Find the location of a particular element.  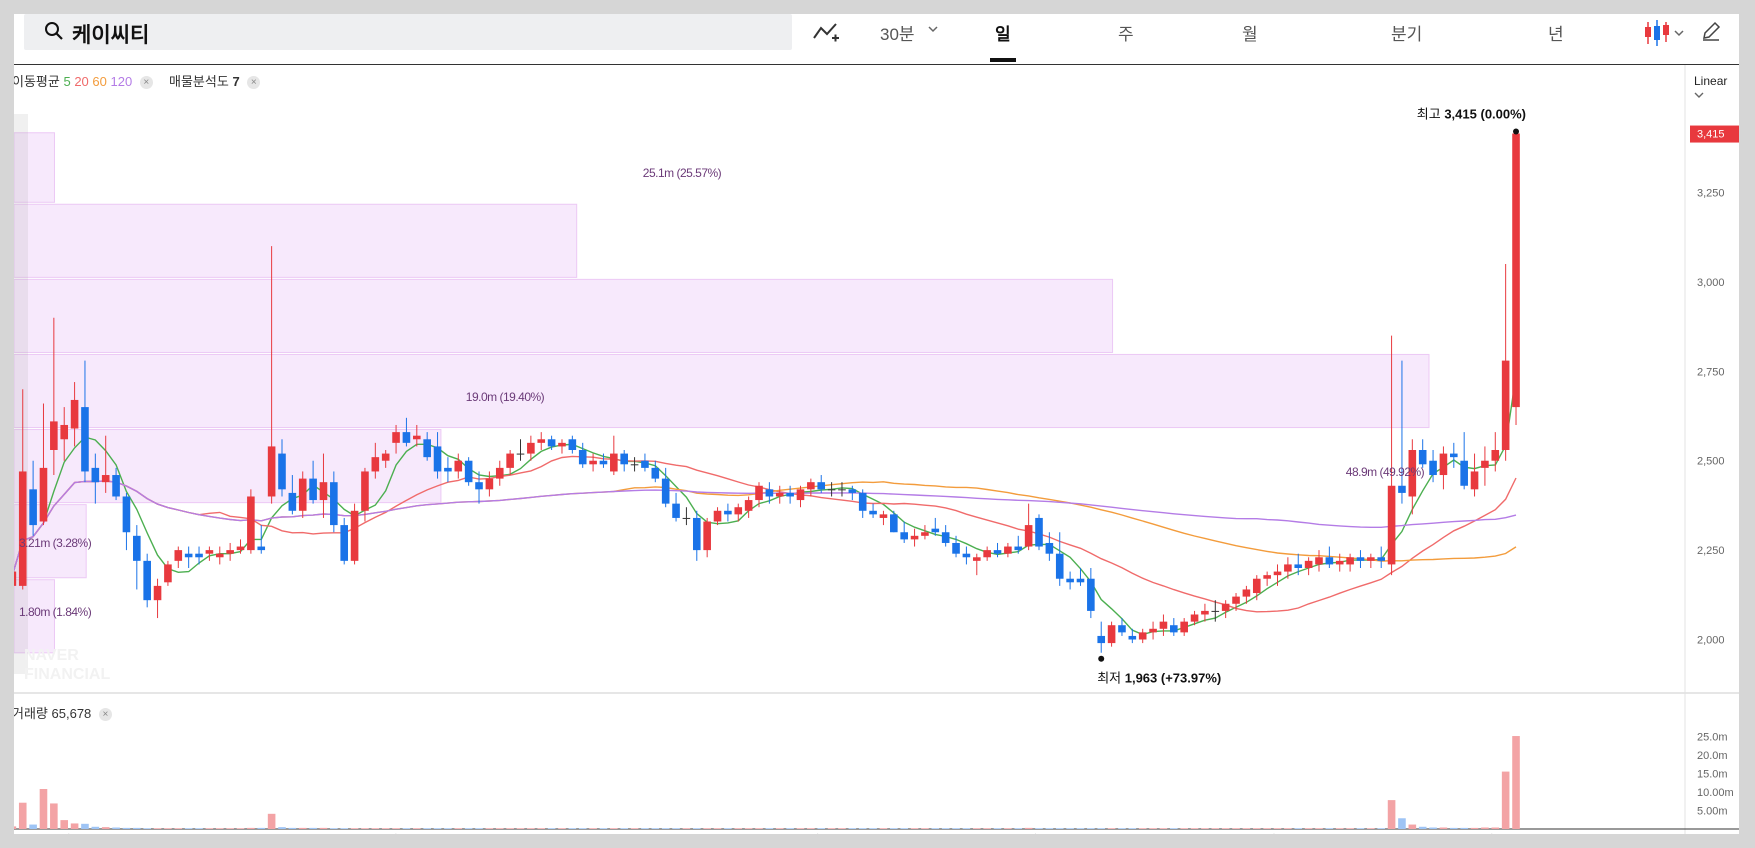

volume-legend: 거래량 65,678 × is located at coordinates (63, 712).